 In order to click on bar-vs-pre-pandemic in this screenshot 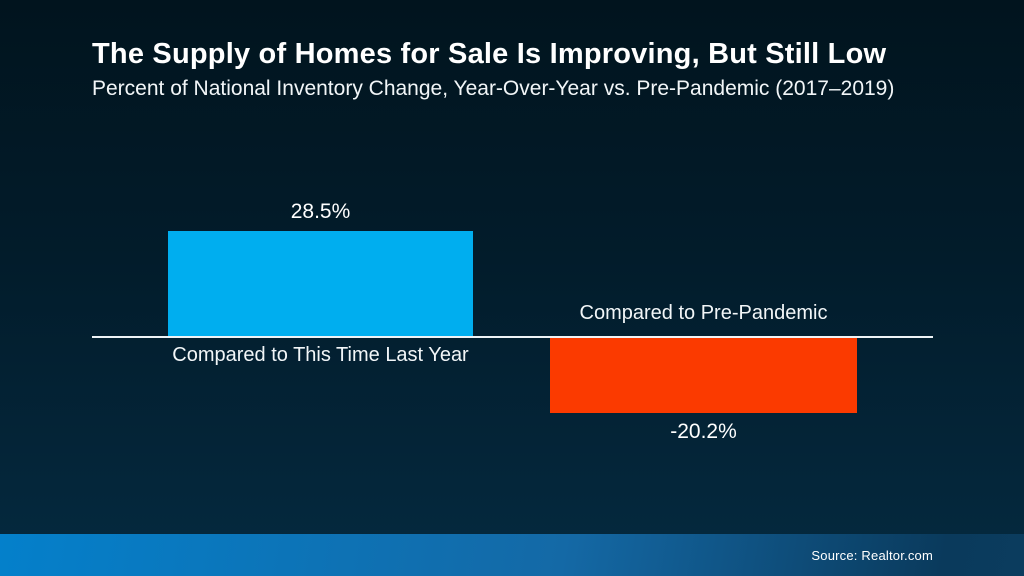, I will do `click(703, 375)`.